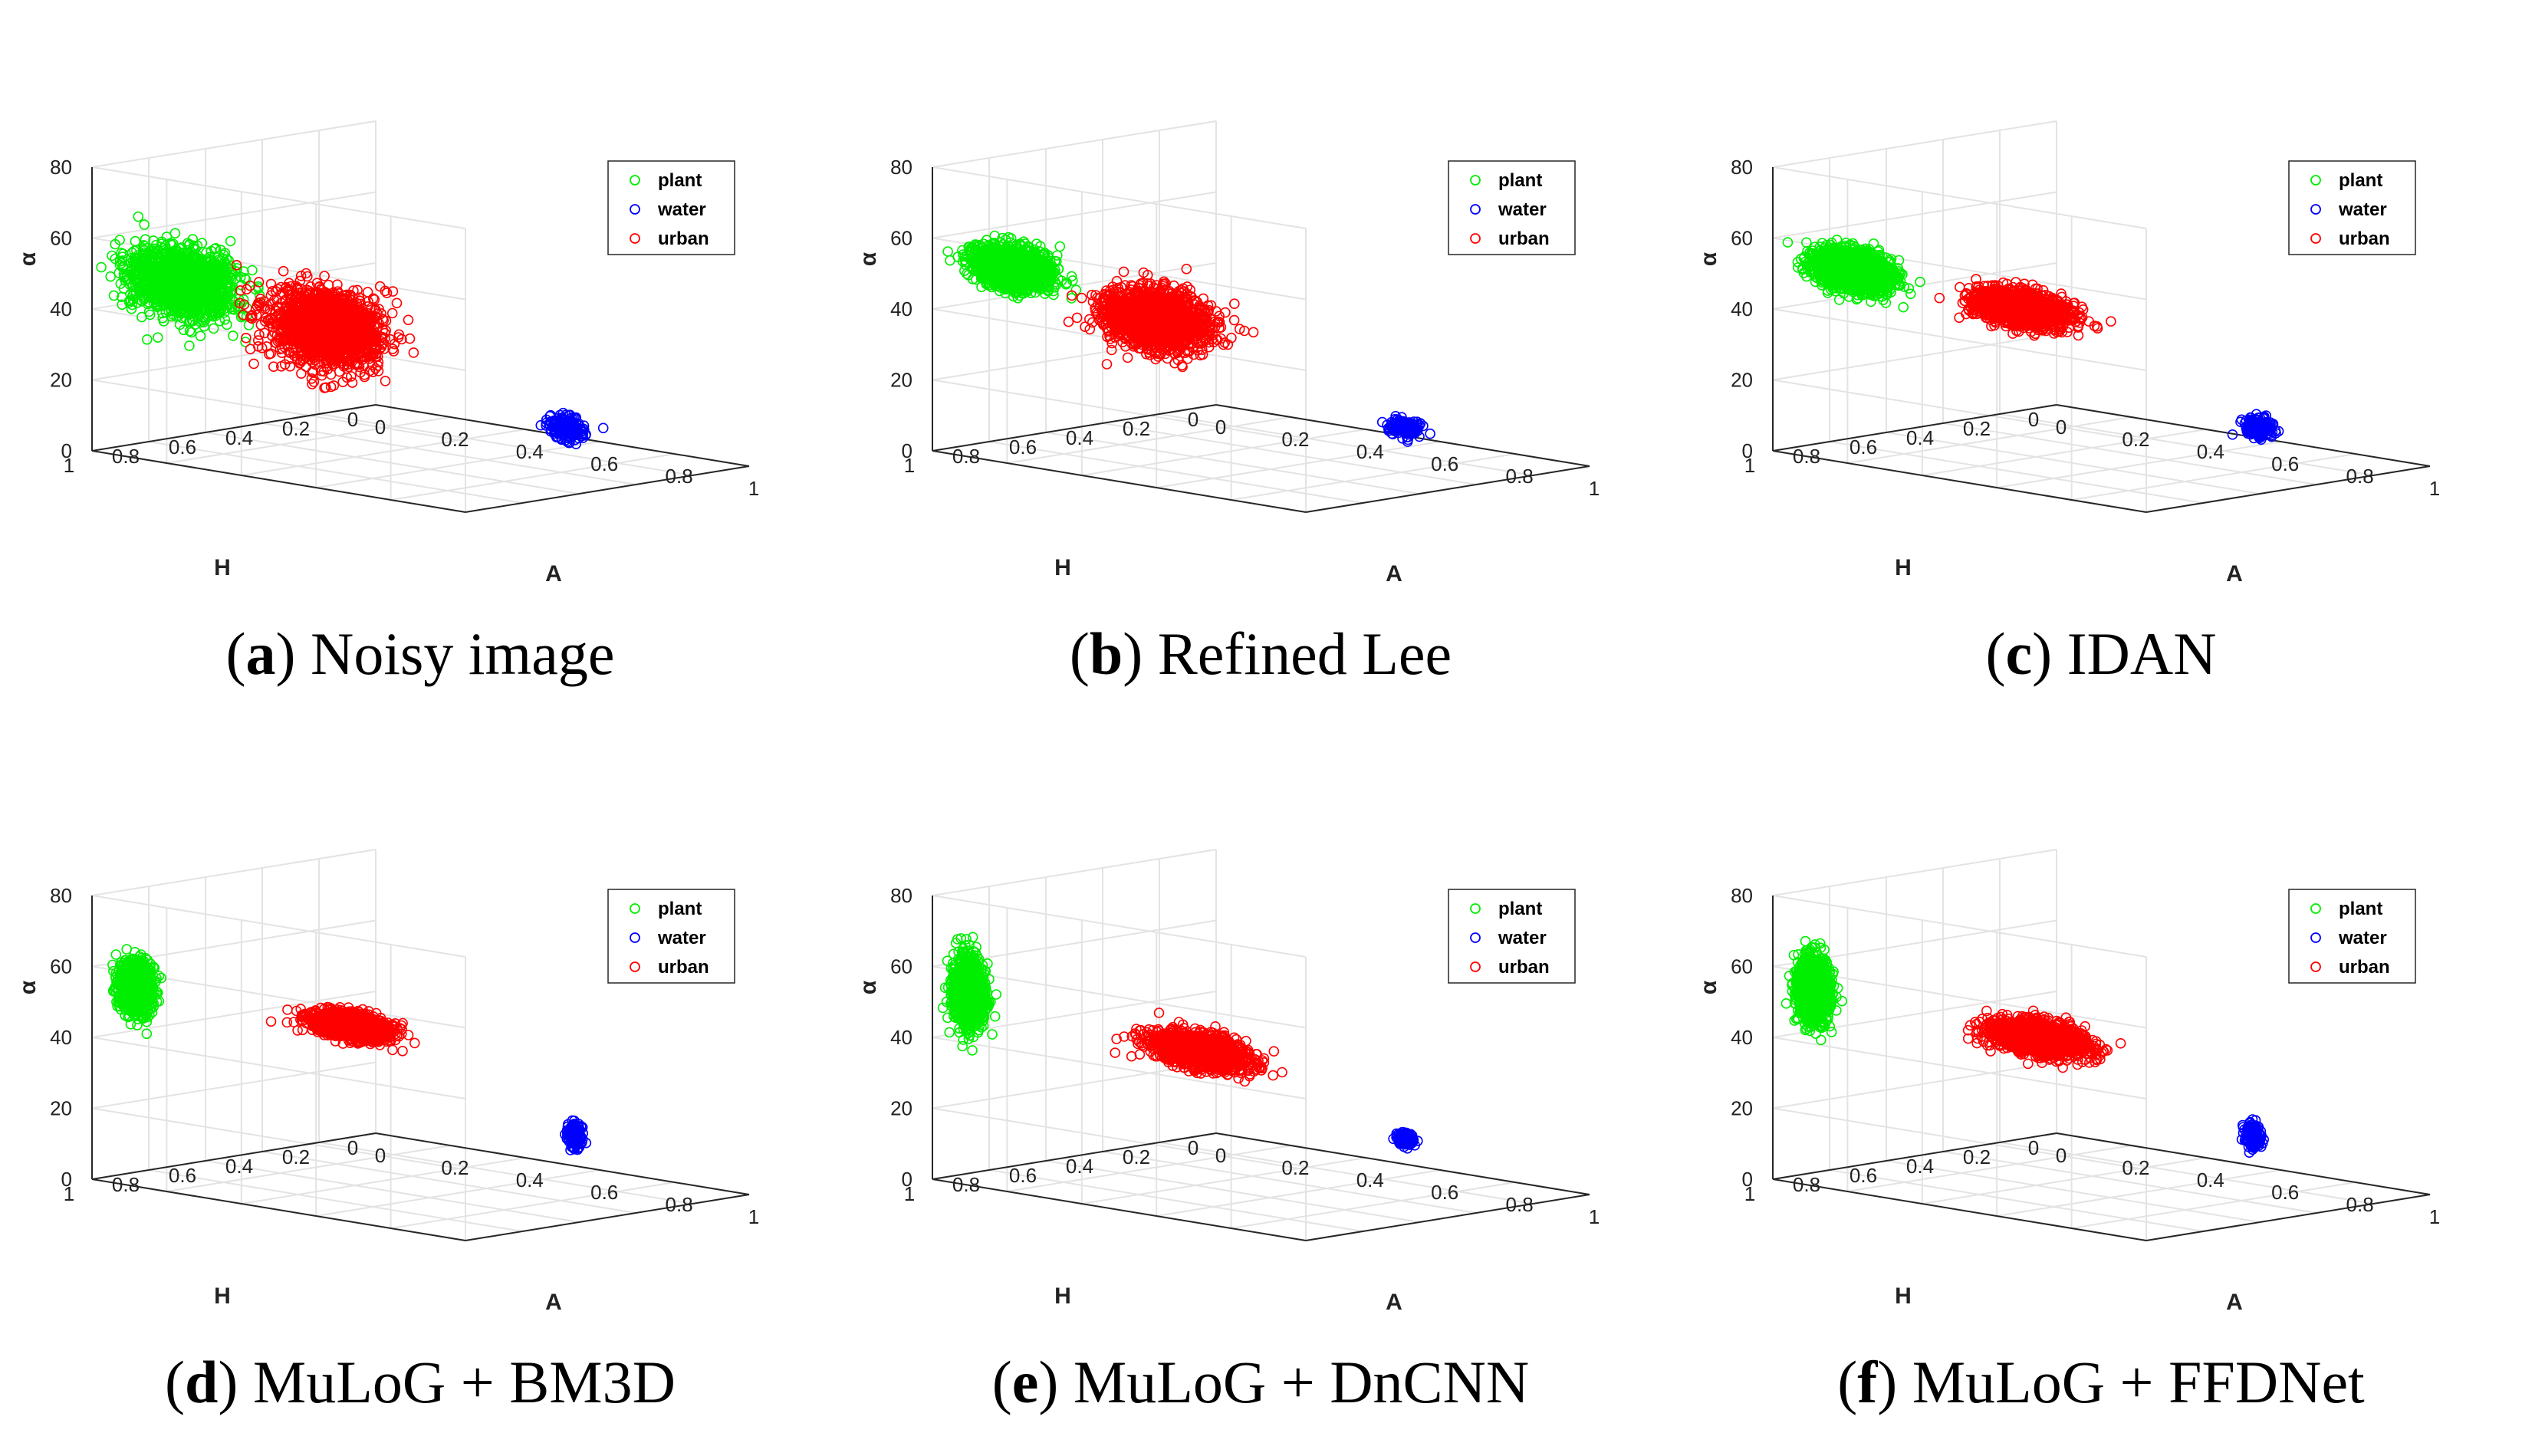 Image resolution: width=2522 pixels, height=1456 pixels. What do you see at coordinates (1221, 427) in the screenshot?
I see `x-tick-label: 0` at bounding box center [1221, 427].